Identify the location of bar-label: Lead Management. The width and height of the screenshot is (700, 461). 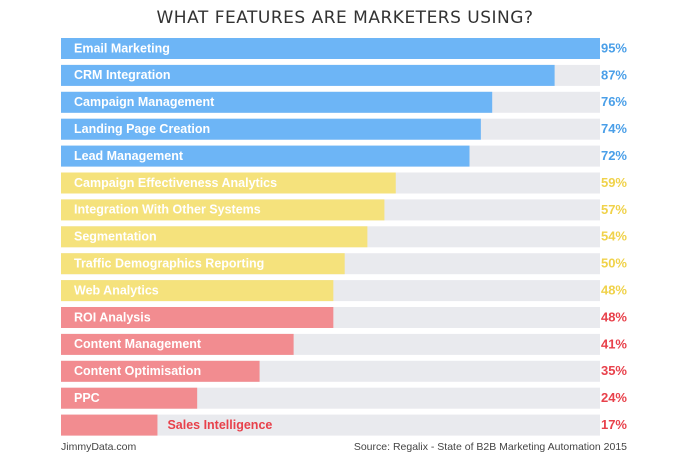
(129, 156).